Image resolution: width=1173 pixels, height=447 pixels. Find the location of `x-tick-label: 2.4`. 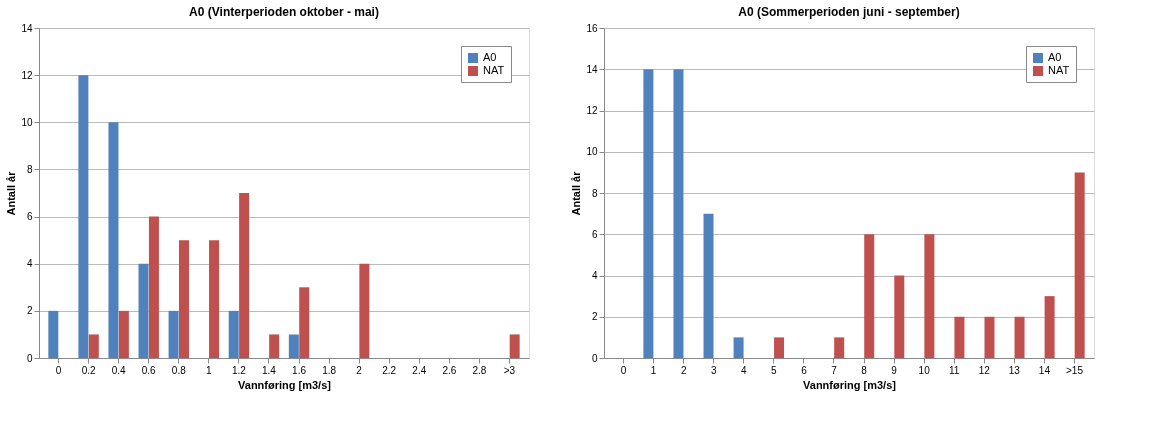

x-tick-label: 2.4 is located at coordinates (419, 370).